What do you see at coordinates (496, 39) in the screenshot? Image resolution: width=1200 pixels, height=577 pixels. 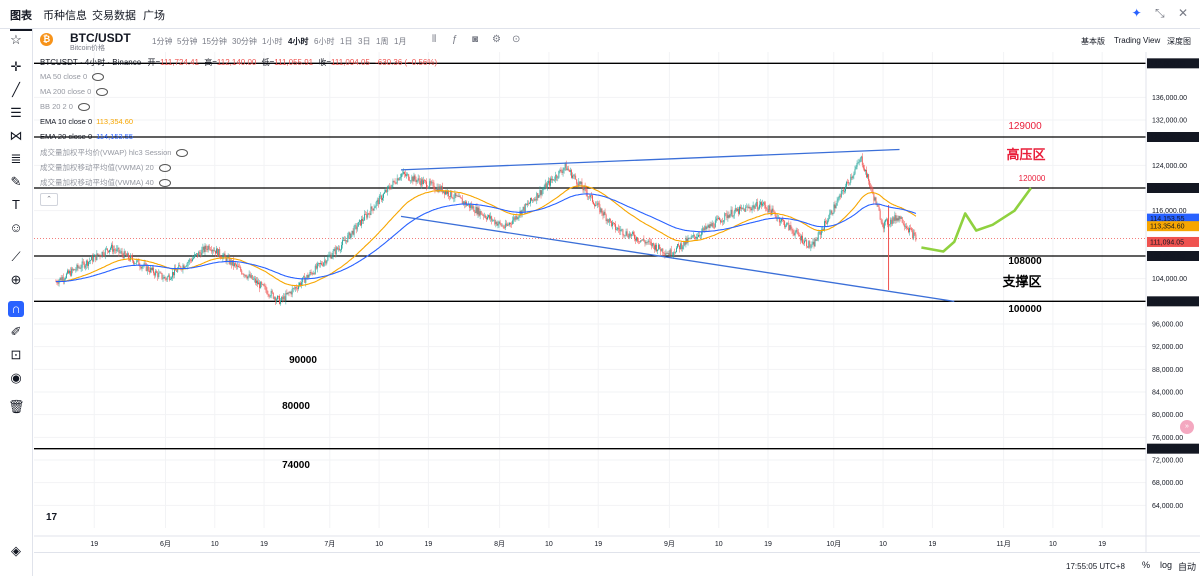 I see `settings-icon: ⚙` at bounding box center [496, 39].